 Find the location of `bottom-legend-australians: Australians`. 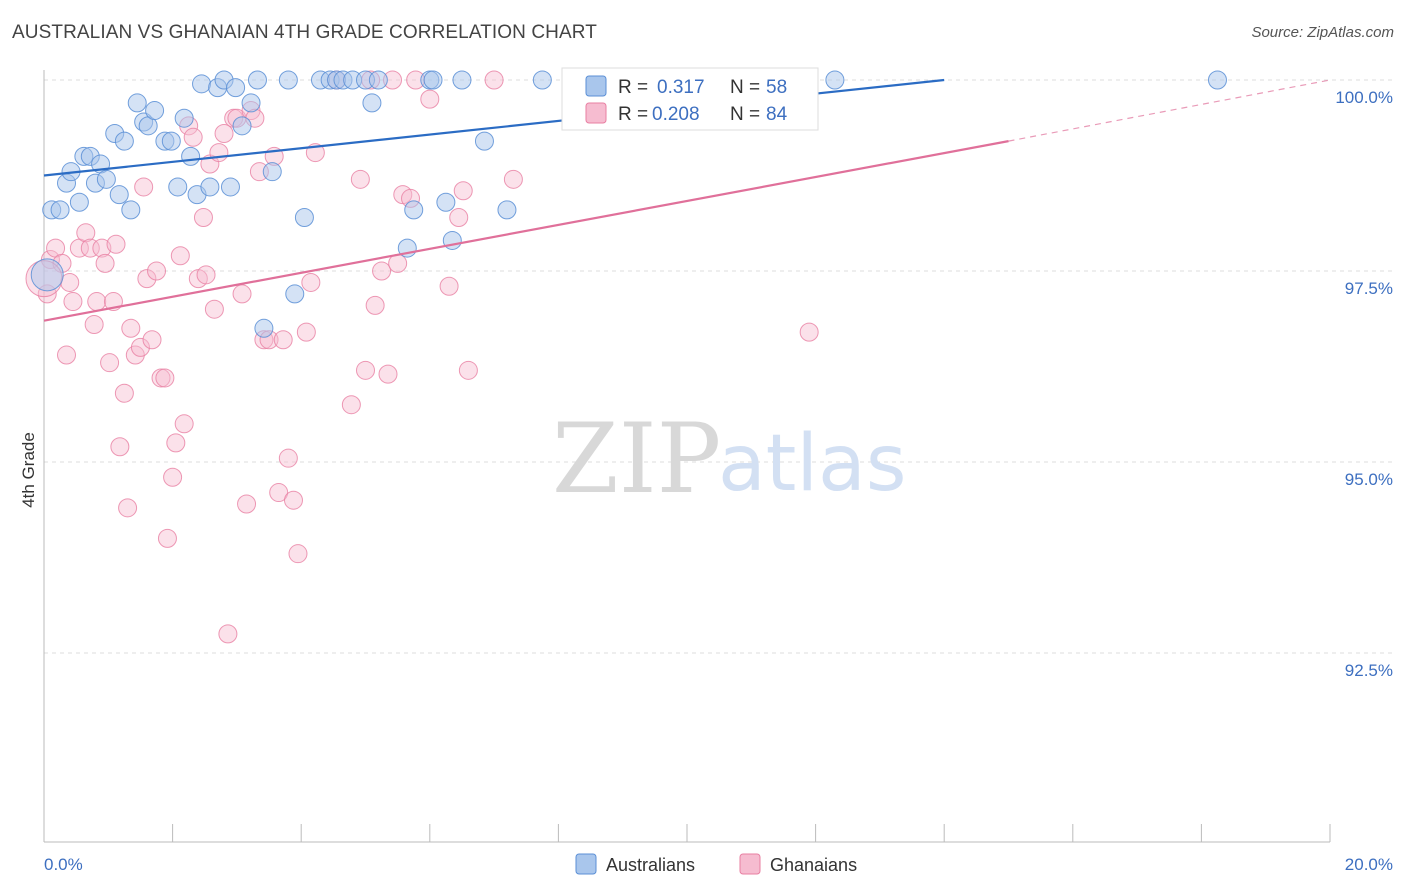

bottom-legend-australians: Australians is located at coordinates (650, 865).